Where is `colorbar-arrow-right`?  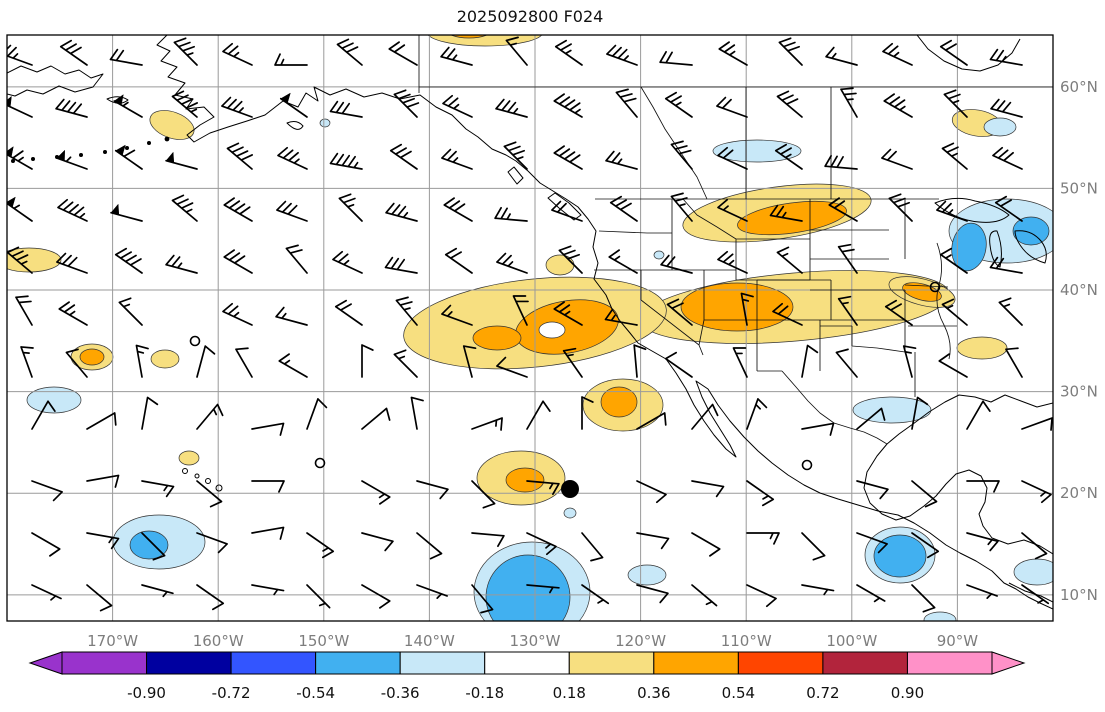 colorbar-arrow-right is located at coordinates (1008, 663).